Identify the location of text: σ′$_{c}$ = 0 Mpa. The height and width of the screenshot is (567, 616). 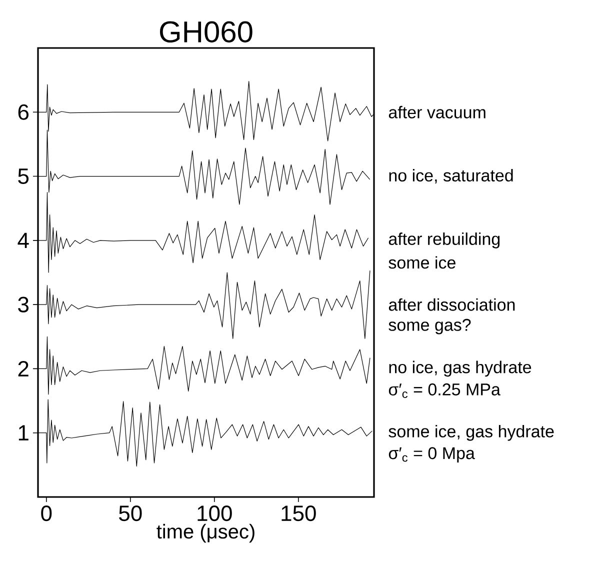
(431, 455).